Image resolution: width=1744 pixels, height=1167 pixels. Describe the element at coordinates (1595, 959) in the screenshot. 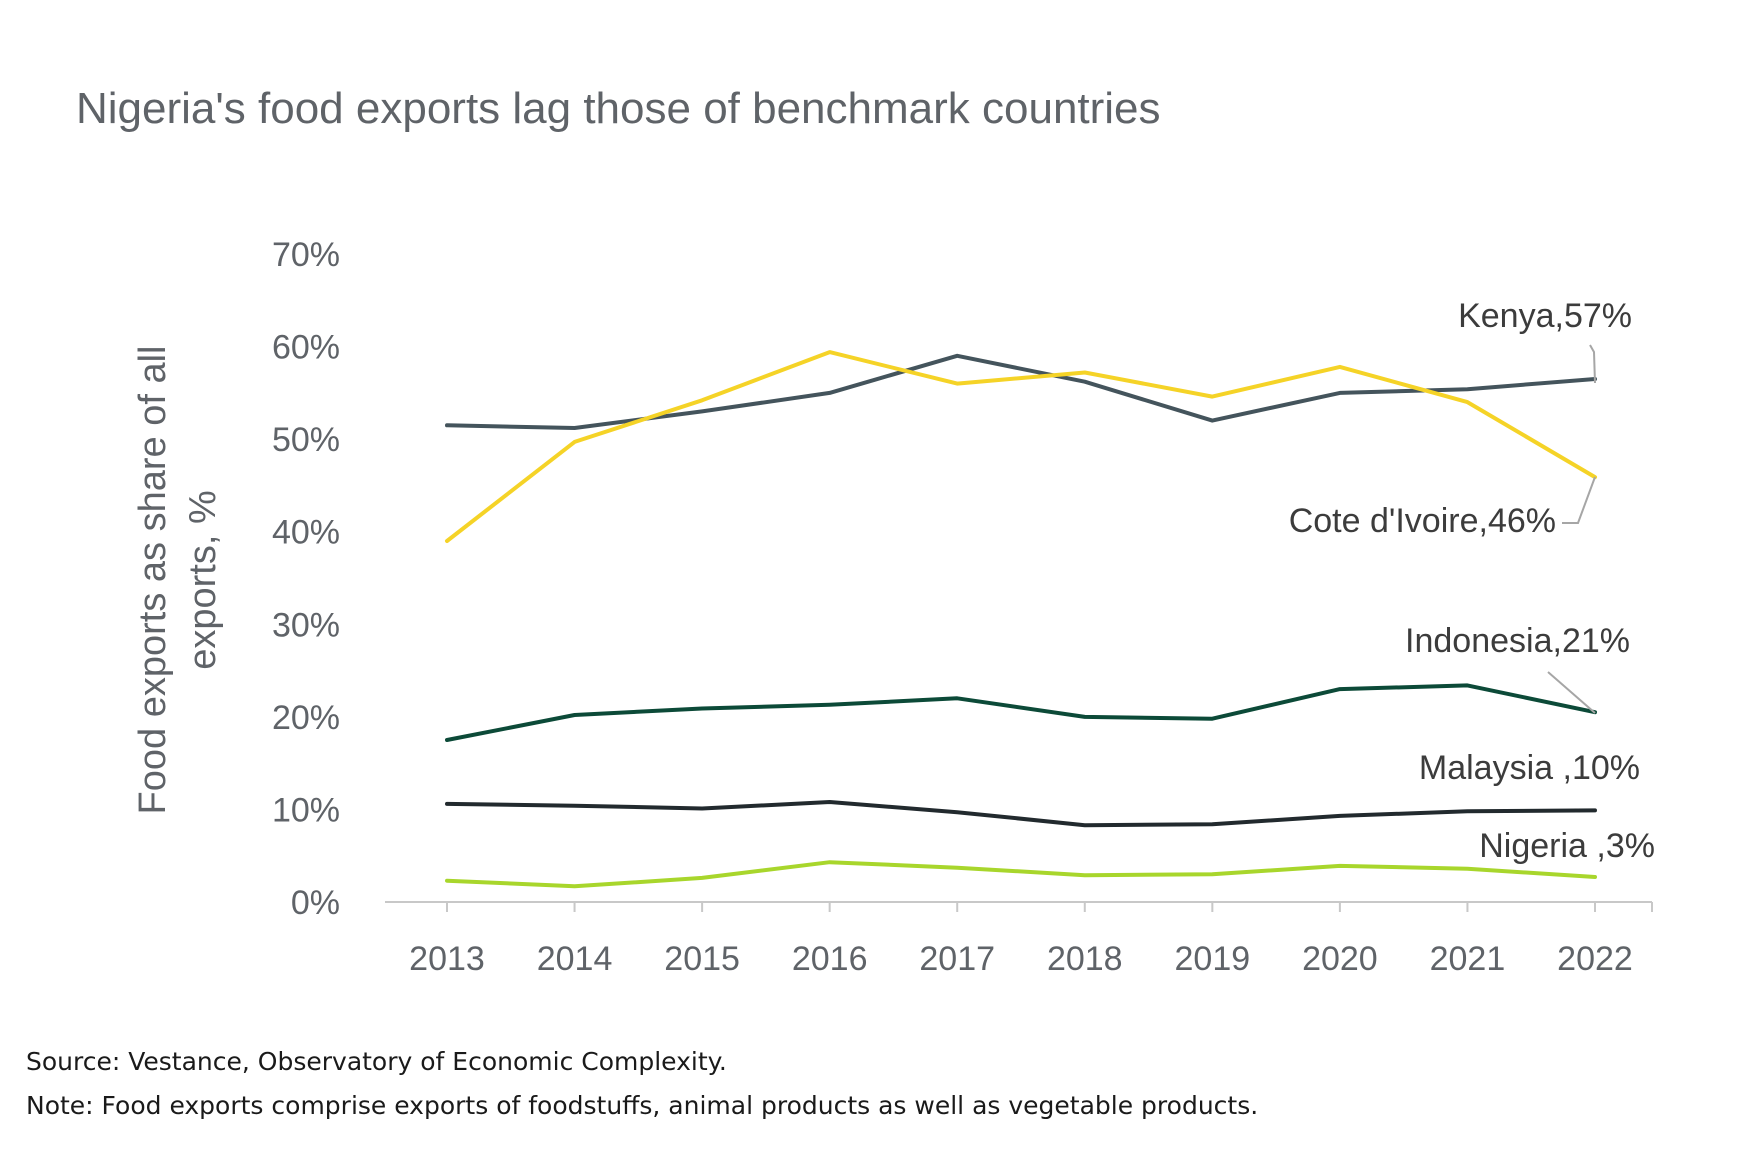

I see `x-tick-label: 2022` at that location.